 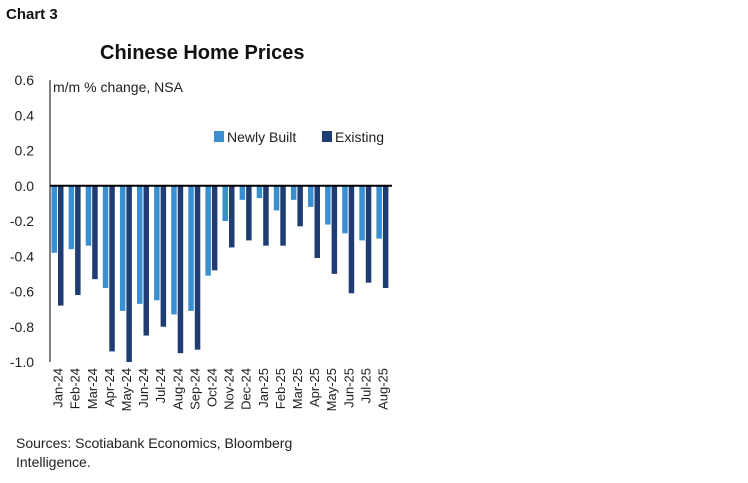 What do you see at coordinates (219, 136) in the screenshot?
I see `legend-swatch-newly-built` at bounding box center [219, 136].